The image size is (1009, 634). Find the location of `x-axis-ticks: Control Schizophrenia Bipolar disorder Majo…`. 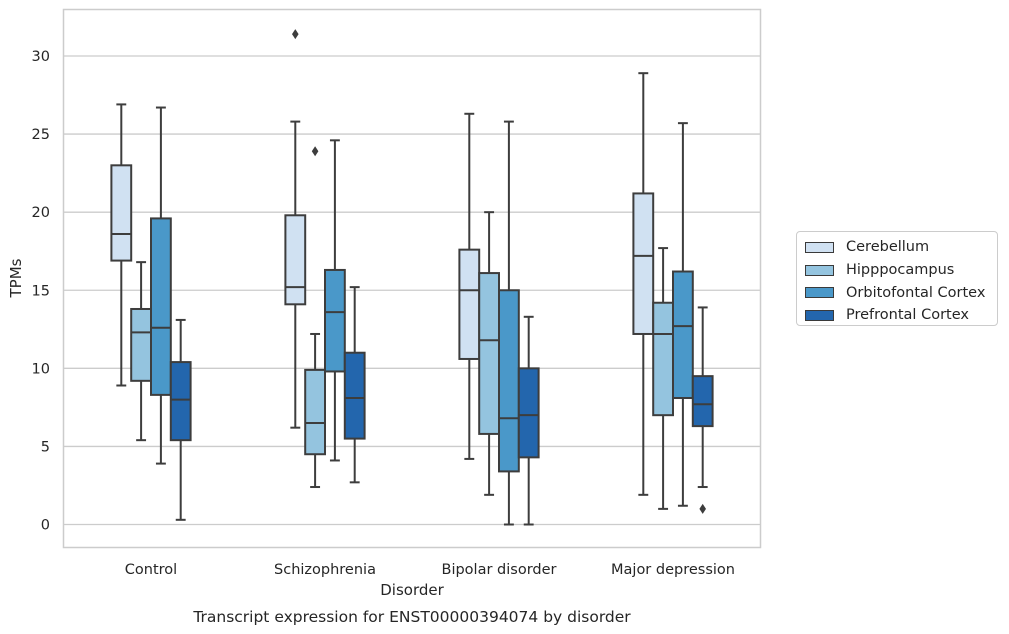

x-axis-ticks: Control Schizophrenia Bipolar disorder Majo… is located at coordinates (430, 570).